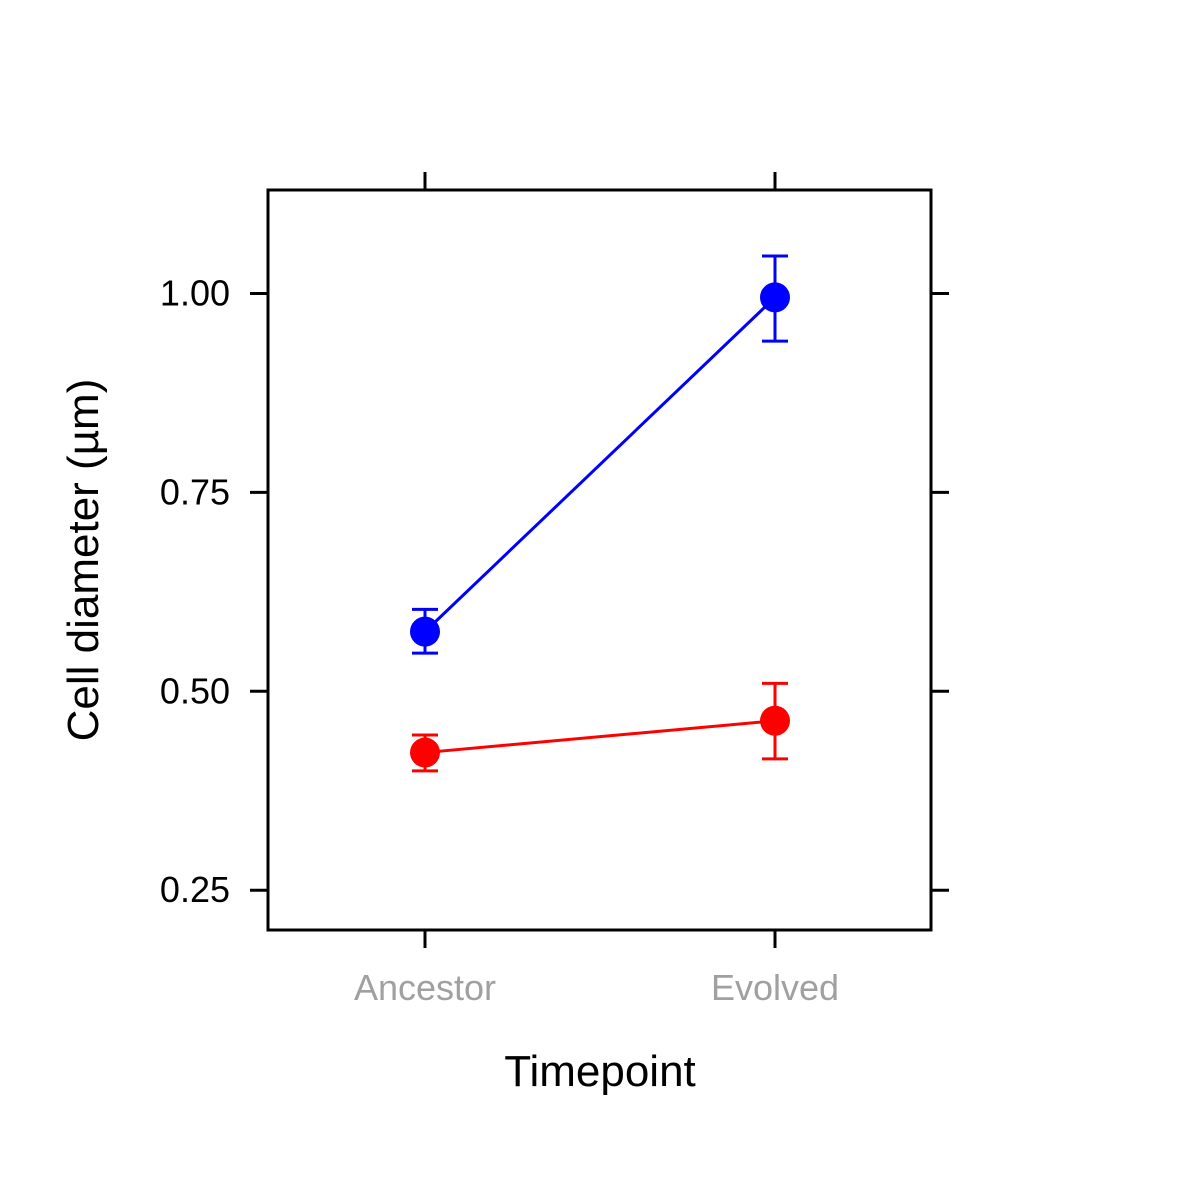 The image size is (1200, 1200). What do you see at coordinates (83, 560) in the screenshot?
I see `y-axis-title: Cell diameter (µm)` at bounding box center [83, 560].